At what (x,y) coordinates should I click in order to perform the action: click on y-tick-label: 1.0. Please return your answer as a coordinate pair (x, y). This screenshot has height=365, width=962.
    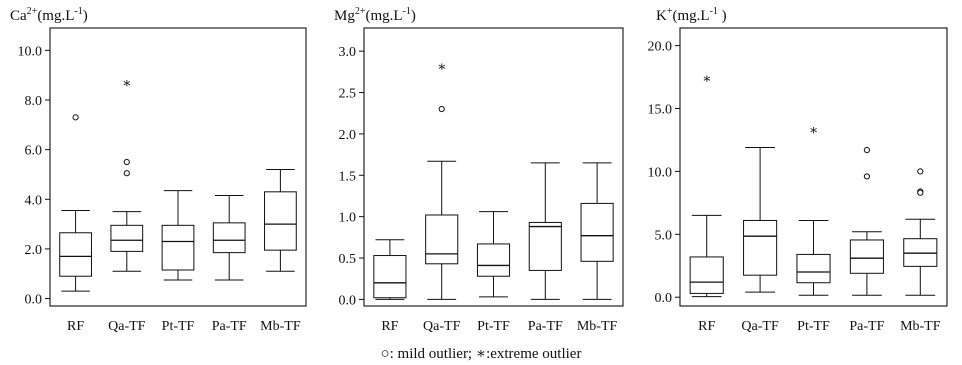
    Looking at the image, I should click on (348, 218).